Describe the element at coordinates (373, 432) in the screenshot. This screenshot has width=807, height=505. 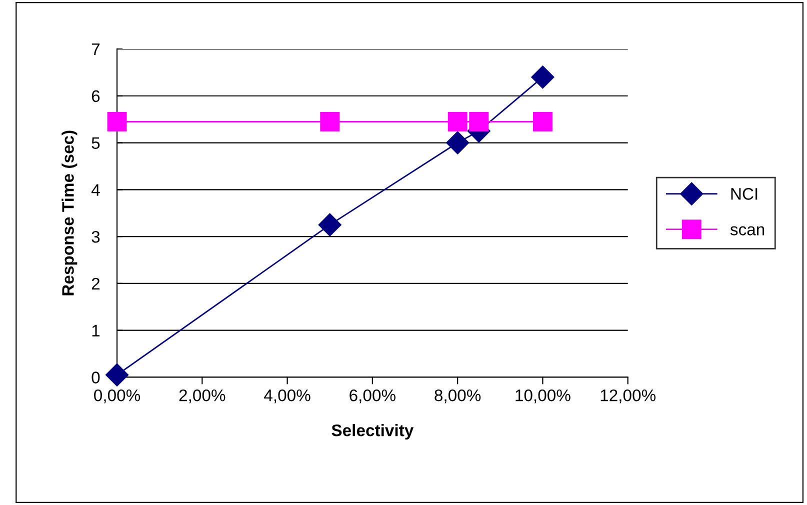
I see `x-axis-title: Selectivity` at that location.